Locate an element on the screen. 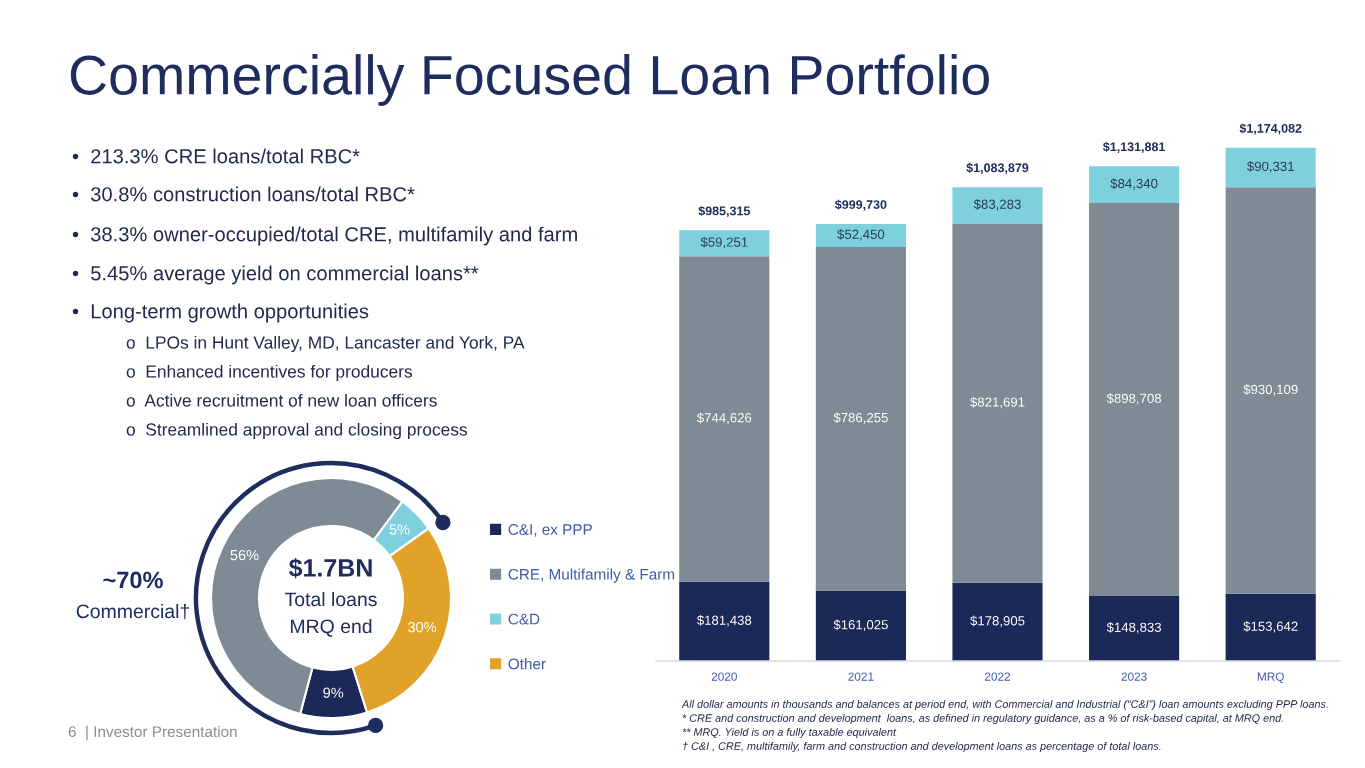 This screenshot has height=768, width=1365. legend-label: Other is located at coordinates (527, 664).